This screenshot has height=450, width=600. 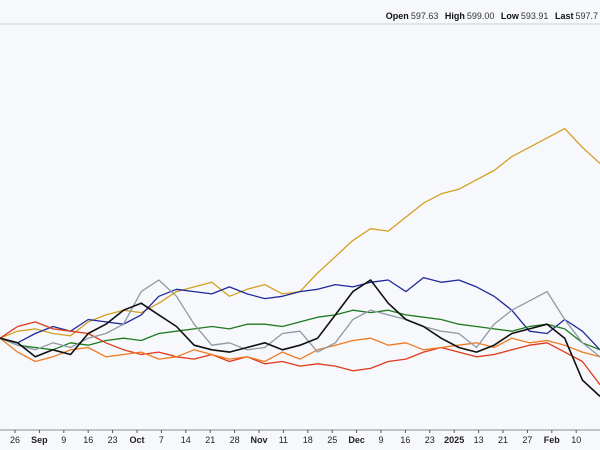 I want to click on x-tick-label: Feb, so click(x=552, y=440).